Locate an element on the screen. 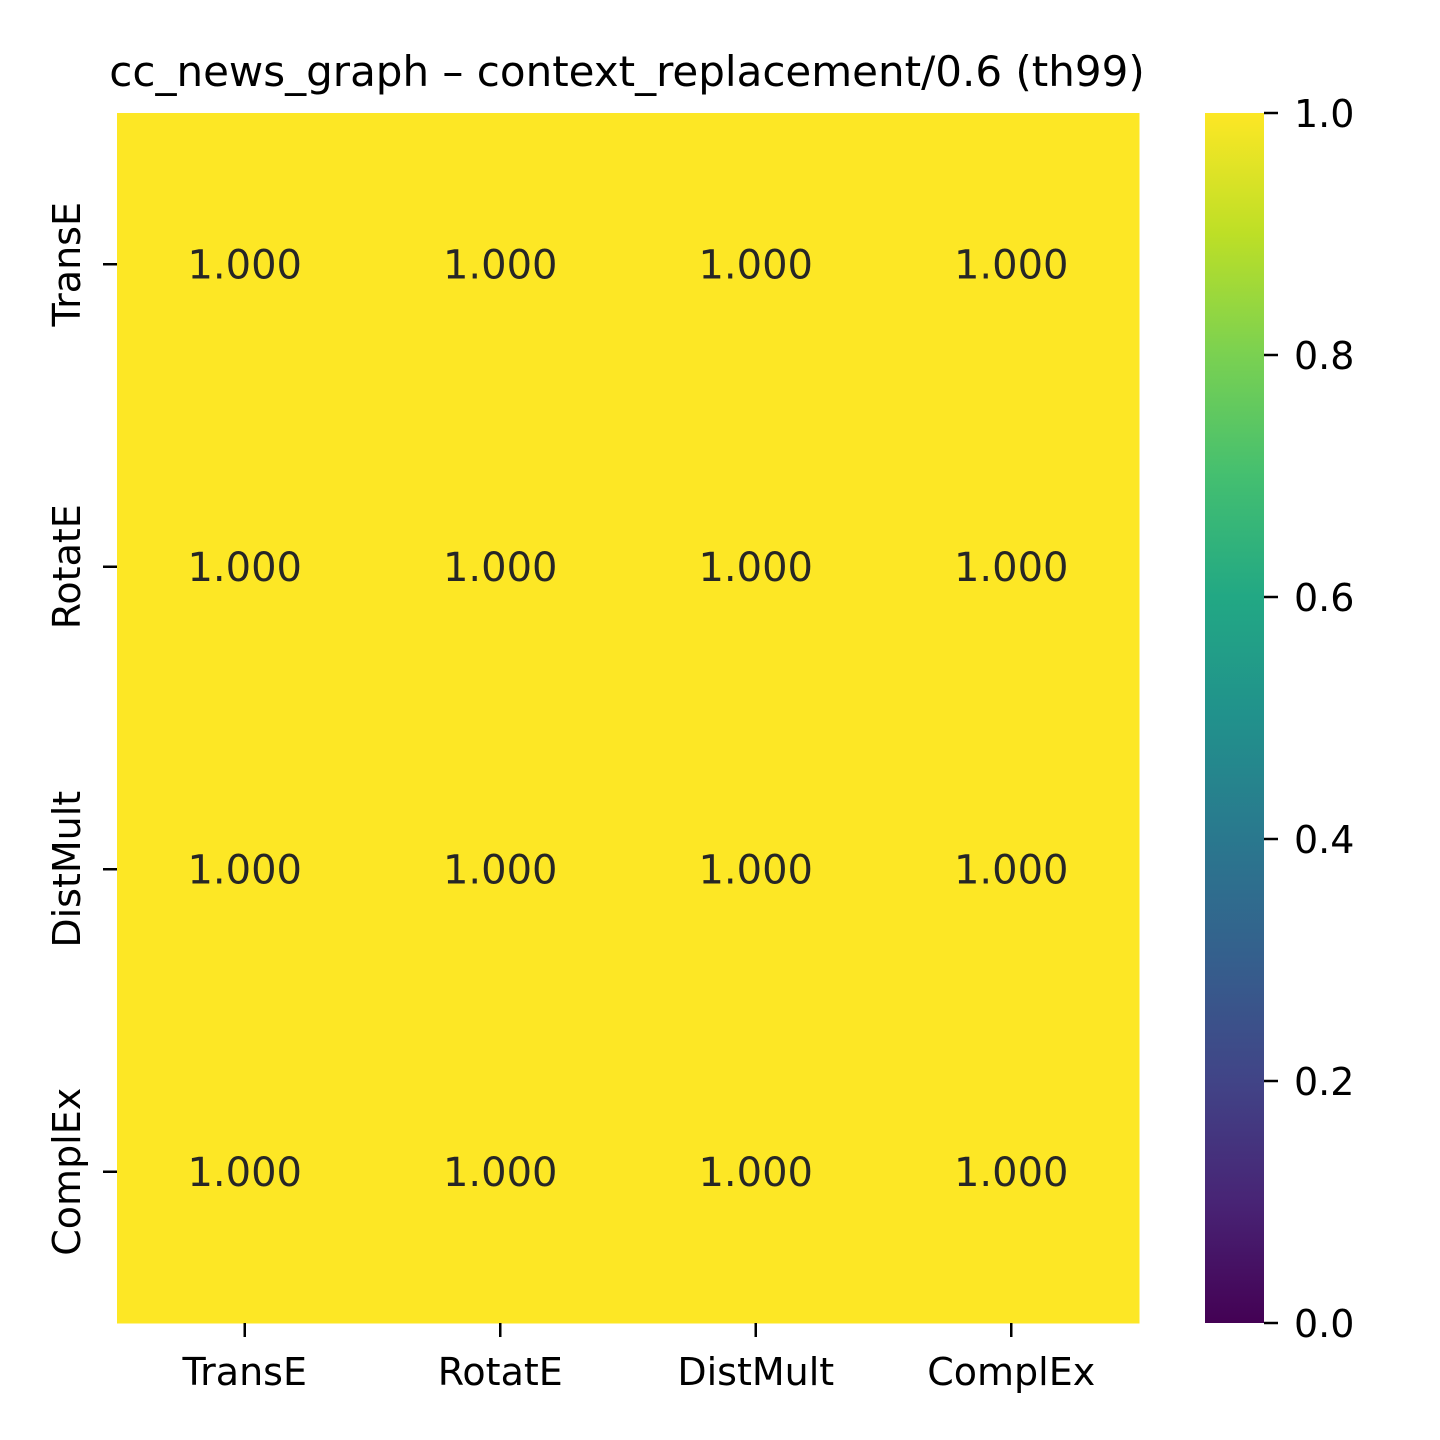 This screenshot has width=1440, height=1440. y-tick-label: DistMult is located at coordinates (67, 869).